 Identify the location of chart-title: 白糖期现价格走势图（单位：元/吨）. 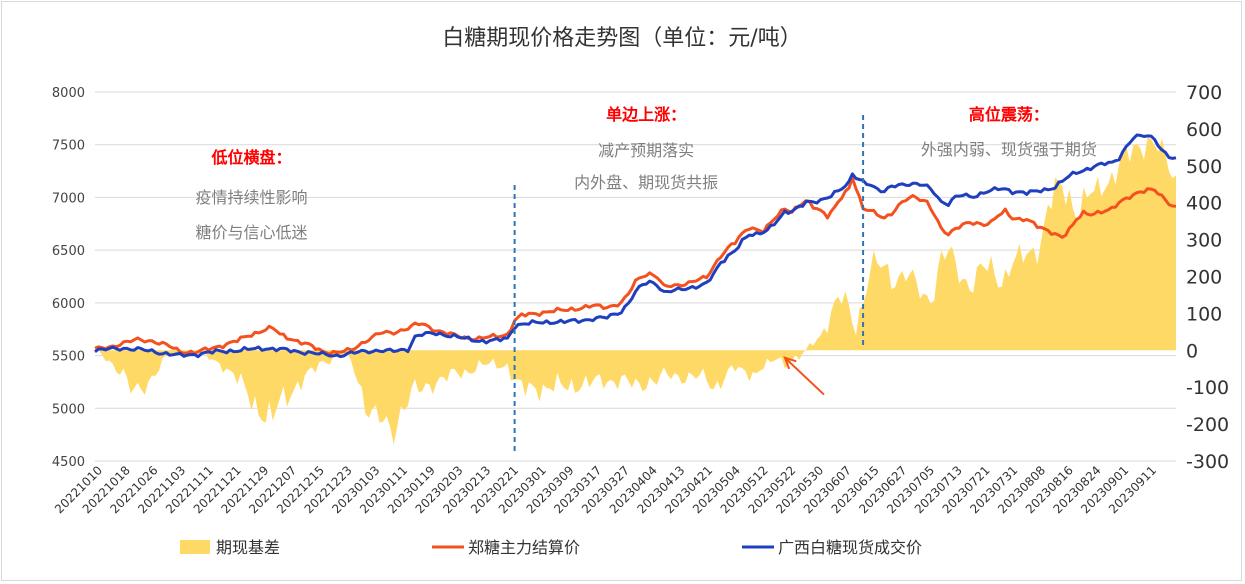
(621, 38).